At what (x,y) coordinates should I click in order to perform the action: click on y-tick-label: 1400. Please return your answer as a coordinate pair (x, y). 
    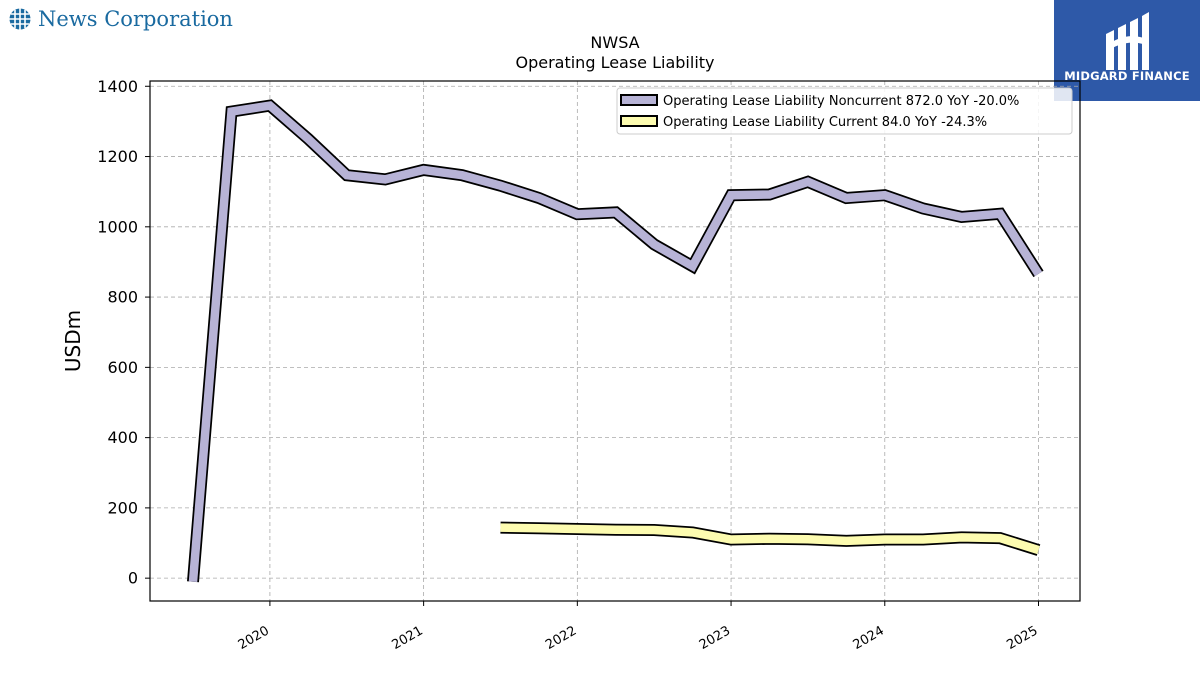
    Looking at the image, I should click on (117, 86).